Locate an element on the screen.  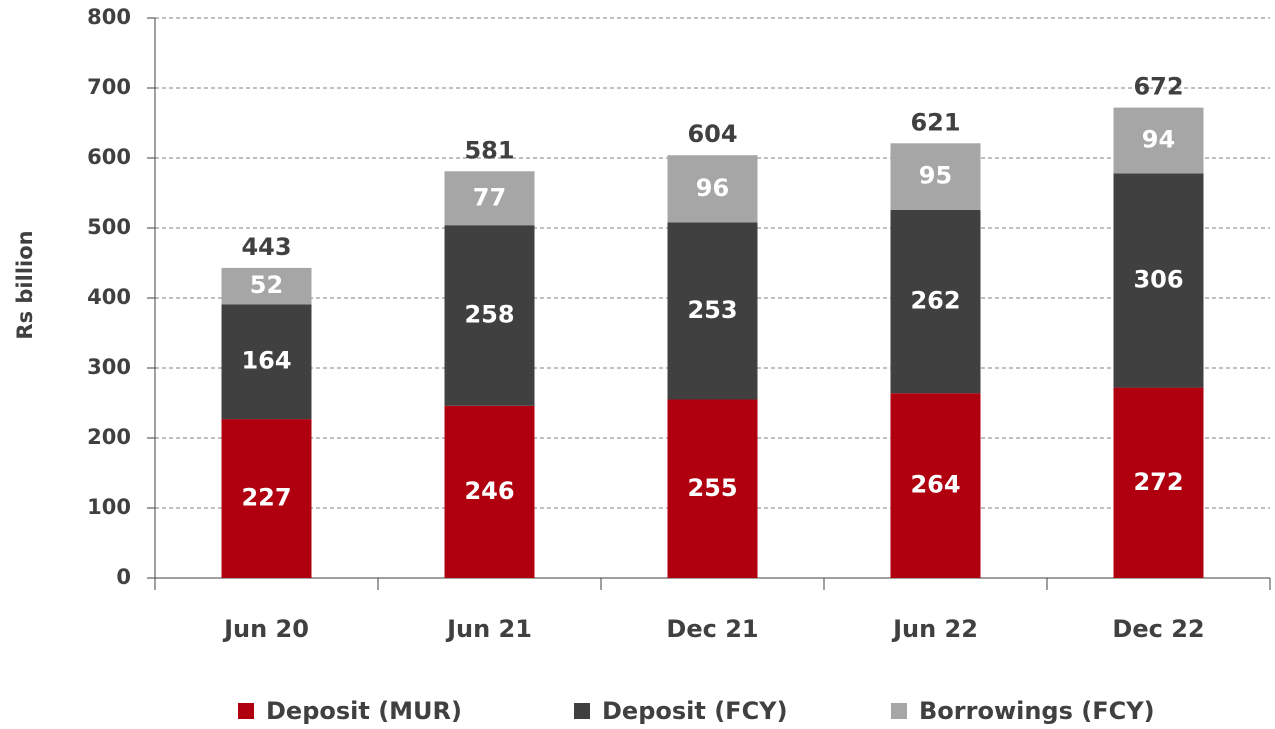
value-label: 258 is located at coordinates (489, 315).